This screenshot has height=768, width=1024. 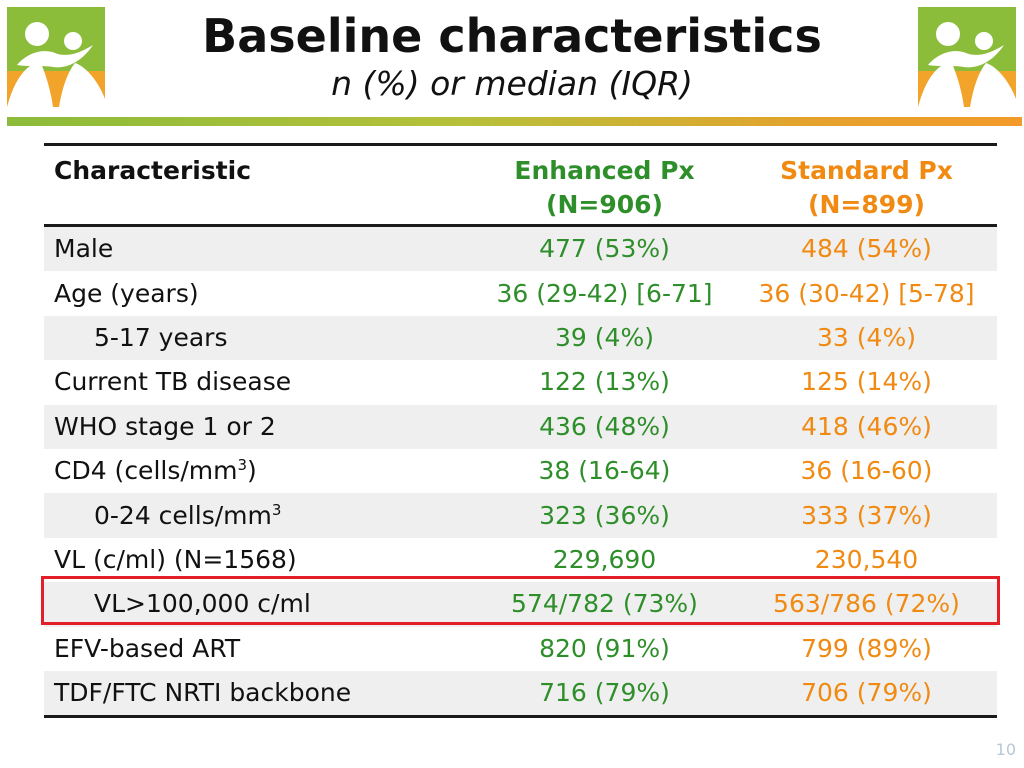 What do you see at coordinates (866, 693) in the screenshot?
I see `standard-value: 706 (79%)` at bounding box center [866, 693].